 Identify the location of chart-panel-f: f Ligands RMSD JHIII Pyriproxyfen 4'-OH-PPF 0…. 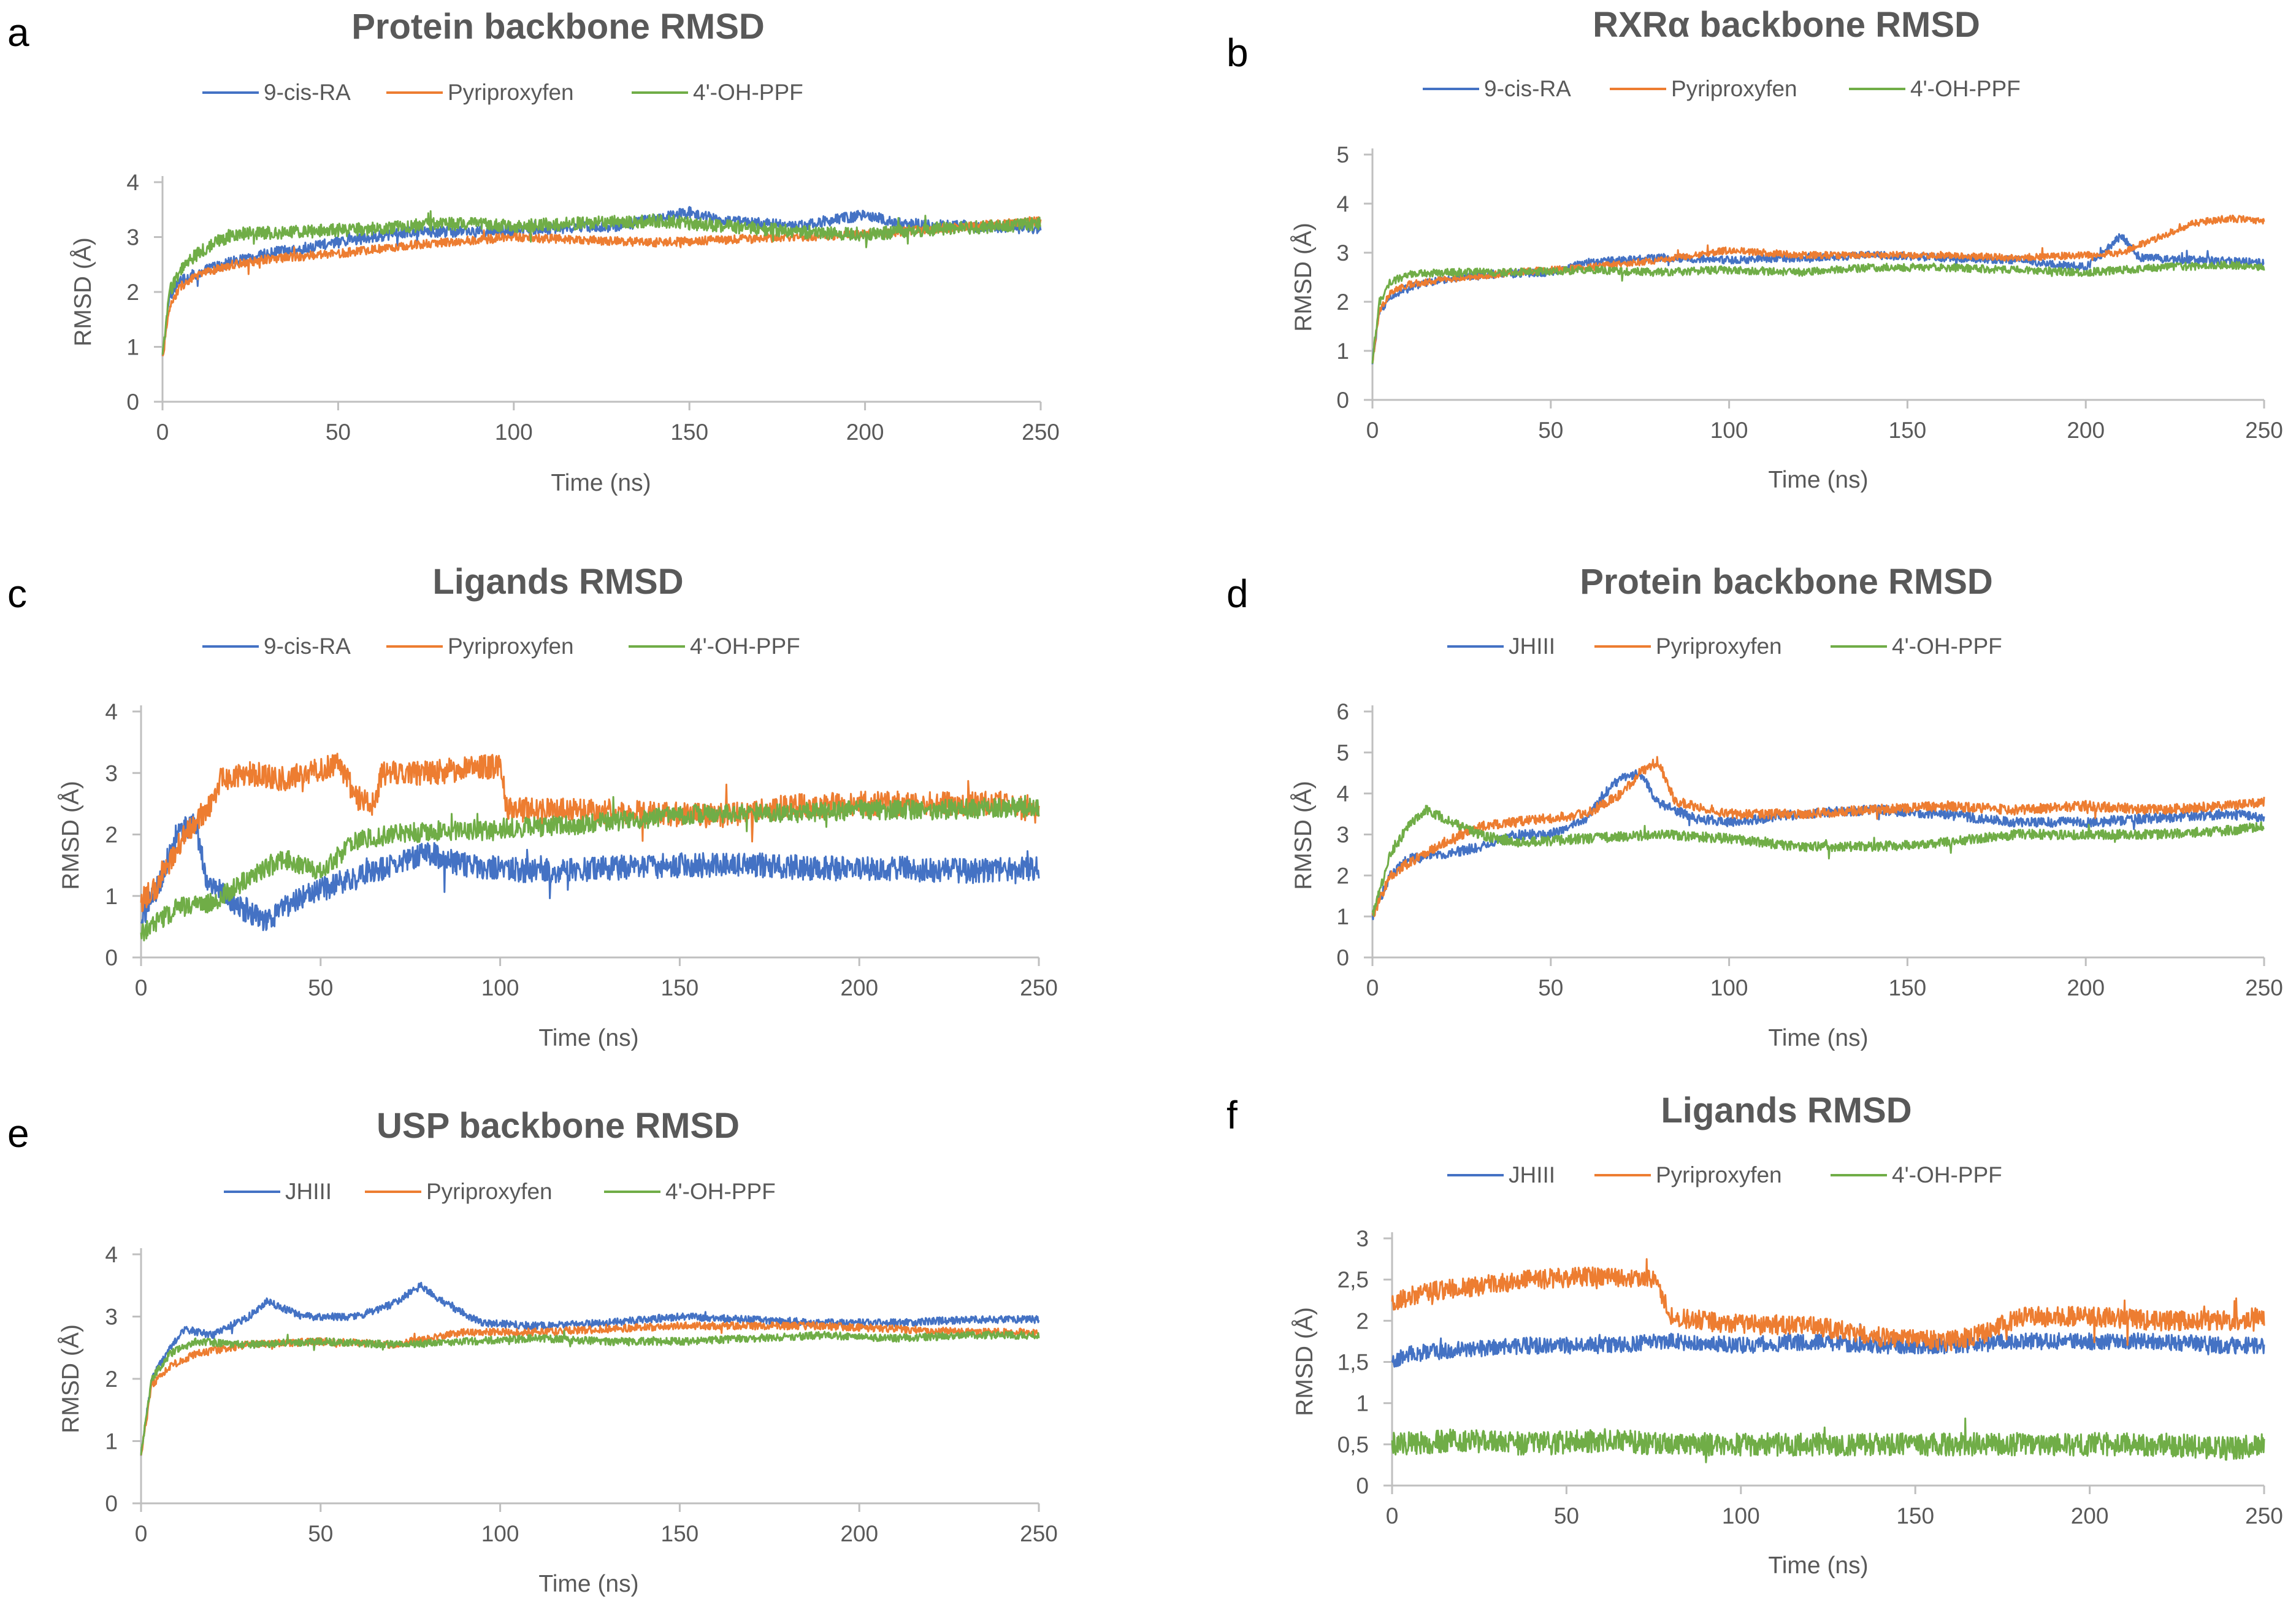
(1754, 1335).